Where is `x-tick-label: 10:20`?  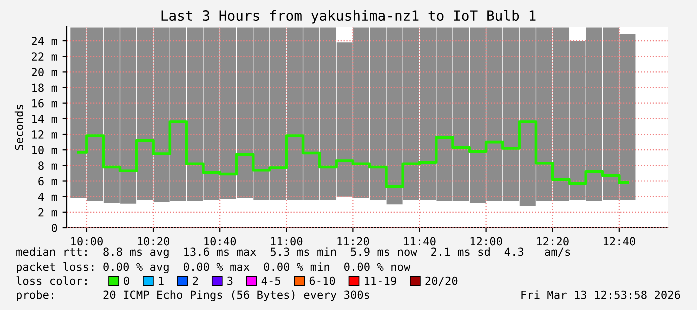
x-tick-label: 10:20 is located at coordinates (154, 241).